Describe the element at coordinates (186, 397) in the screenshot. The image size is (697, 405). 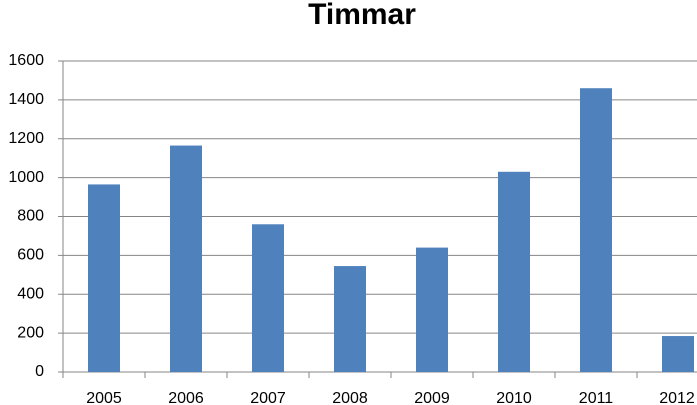
I see `x-tick-label: 2006` at that location.